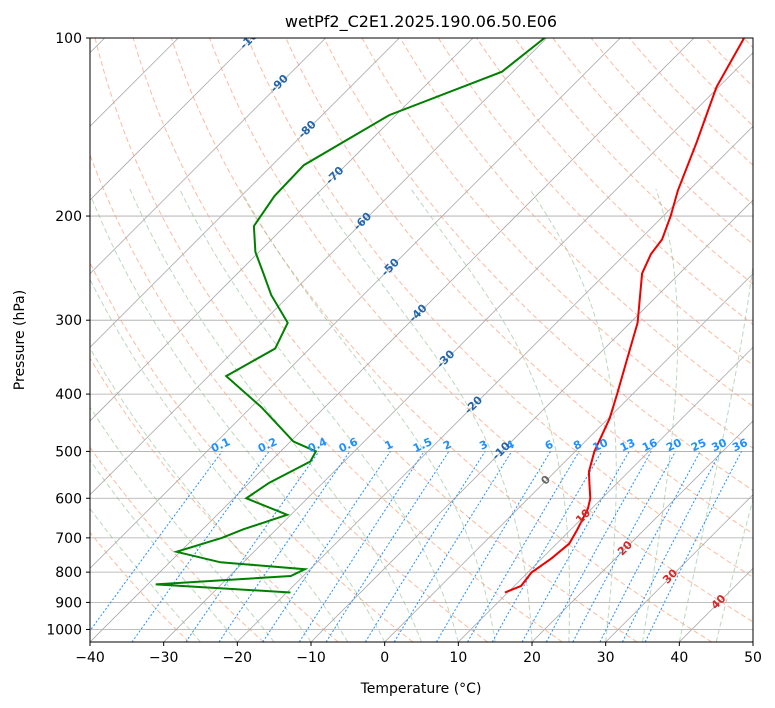 The image size is (775, 708). Describe the element at coordinates (674, 445) in the screenshot. I see `mixing-ratio-label: 20` at that location.